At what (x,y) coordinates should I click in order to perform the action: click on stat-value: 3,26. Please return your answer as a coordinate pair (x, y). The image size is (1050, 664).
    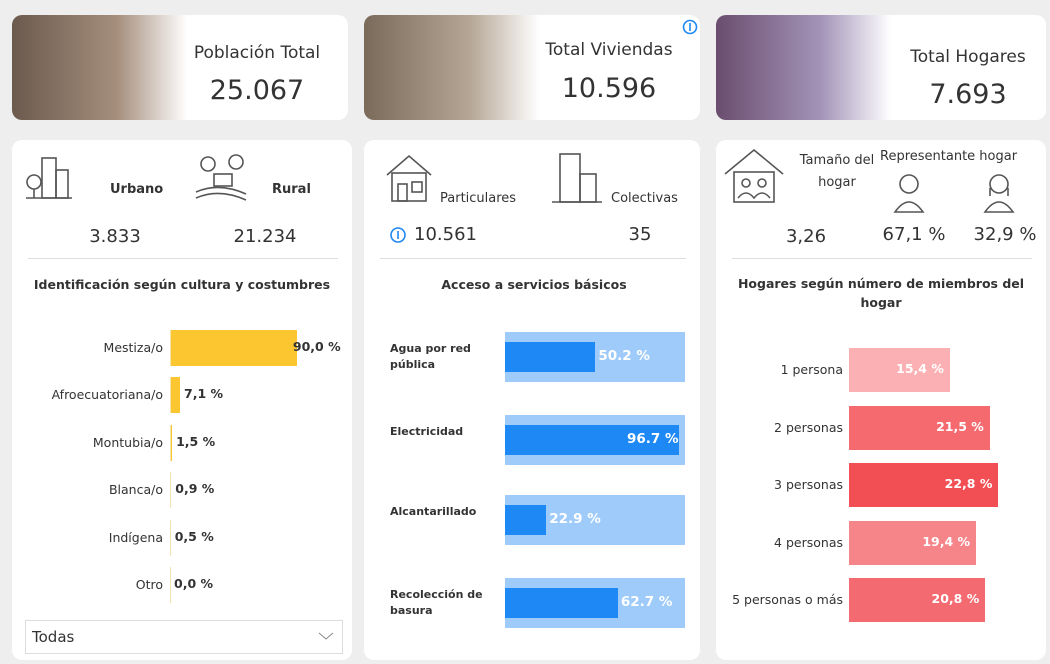
    Looking at the image, I should click on (806, 236).